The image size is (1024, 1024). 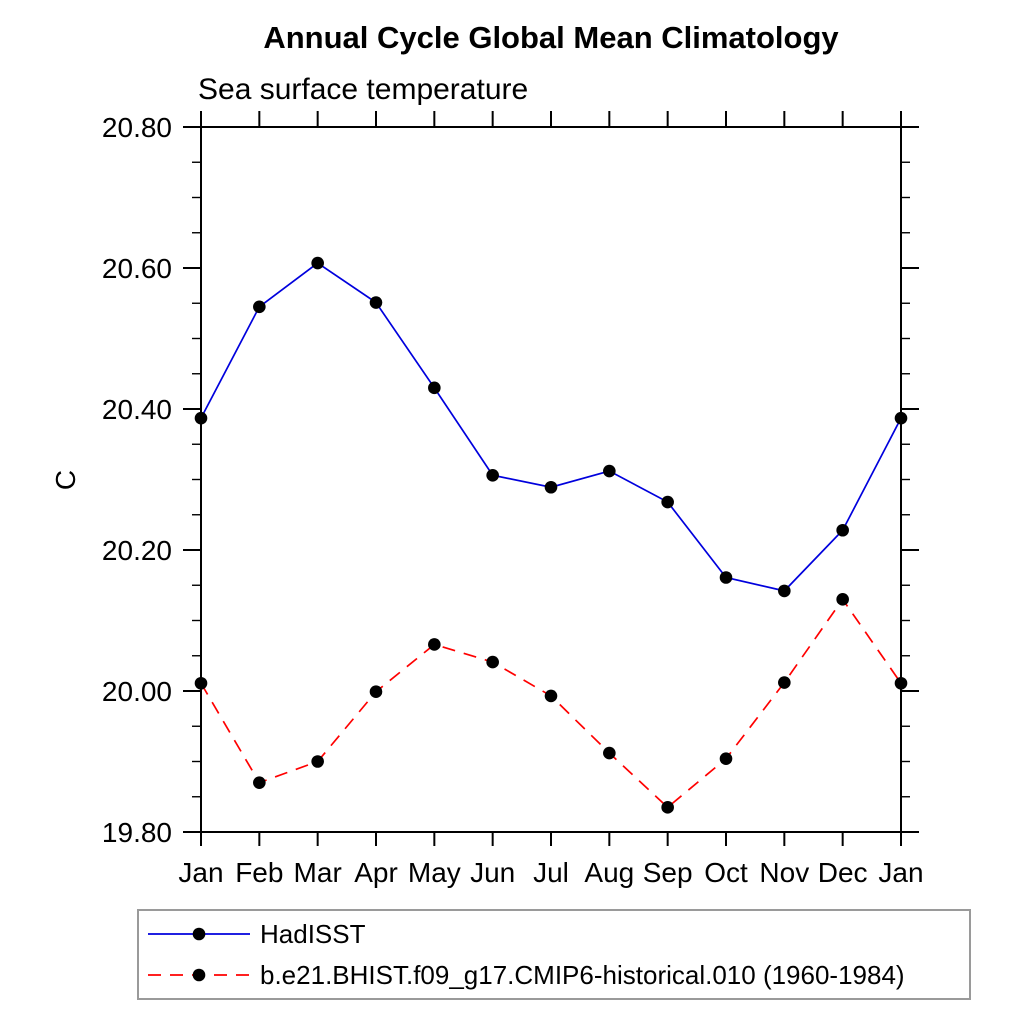 What do you see at coordinates (137, 691) in the screenshot?
I see `y-axis-tick-label: 20.00` at bounding box center [137, 691].